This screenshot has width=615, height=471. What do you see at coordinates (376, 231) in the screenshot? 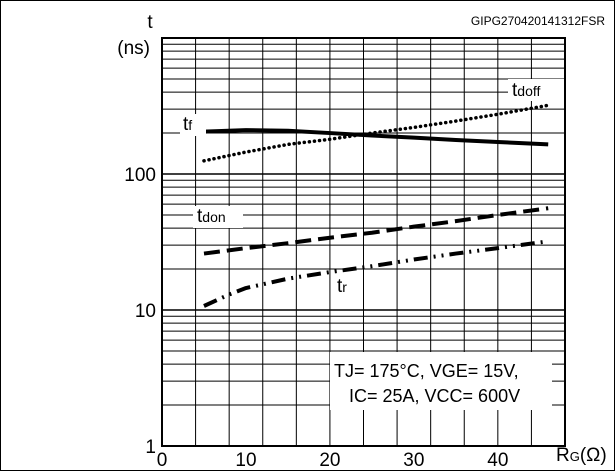
I see `series-line-tdon` at bounding box center [376, 231].